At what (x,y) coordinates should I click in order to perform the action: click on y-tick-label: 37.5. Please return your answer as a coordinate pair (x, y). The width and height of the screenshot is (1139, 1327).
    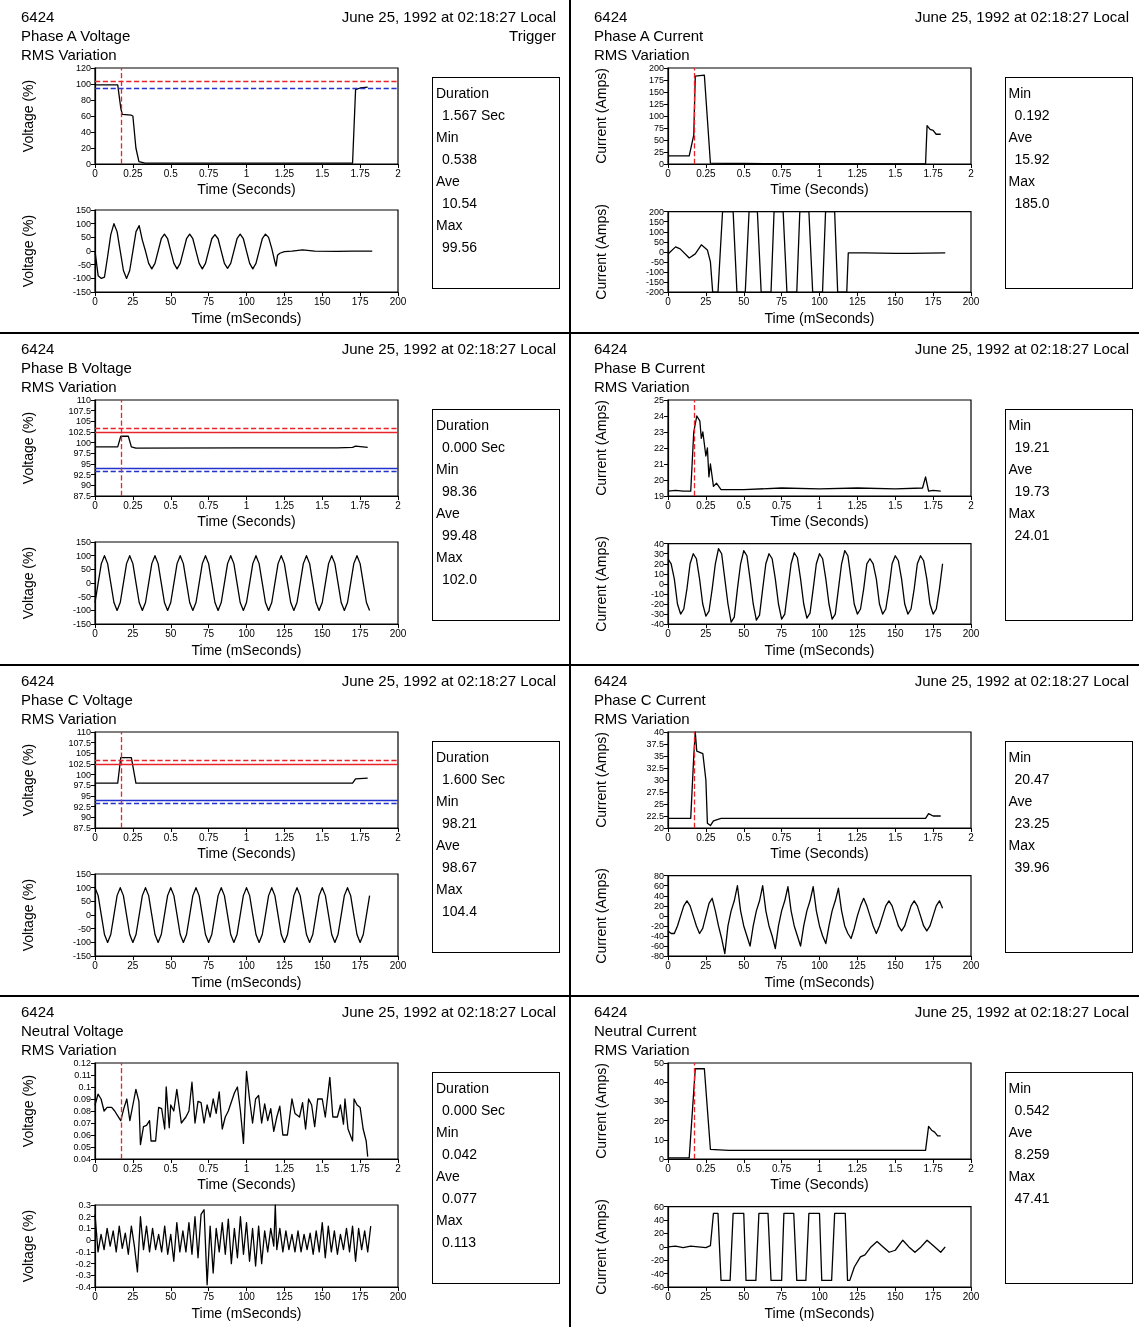
    Looking at the image, I should click on (654, 743).